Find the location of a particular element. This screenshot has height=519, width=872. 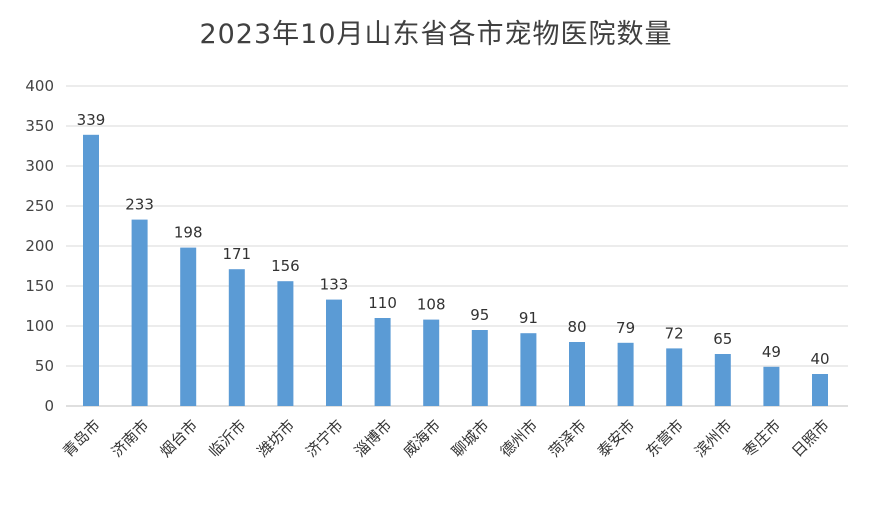

y-tick-label: 350 is located at coordinates (39, 126).